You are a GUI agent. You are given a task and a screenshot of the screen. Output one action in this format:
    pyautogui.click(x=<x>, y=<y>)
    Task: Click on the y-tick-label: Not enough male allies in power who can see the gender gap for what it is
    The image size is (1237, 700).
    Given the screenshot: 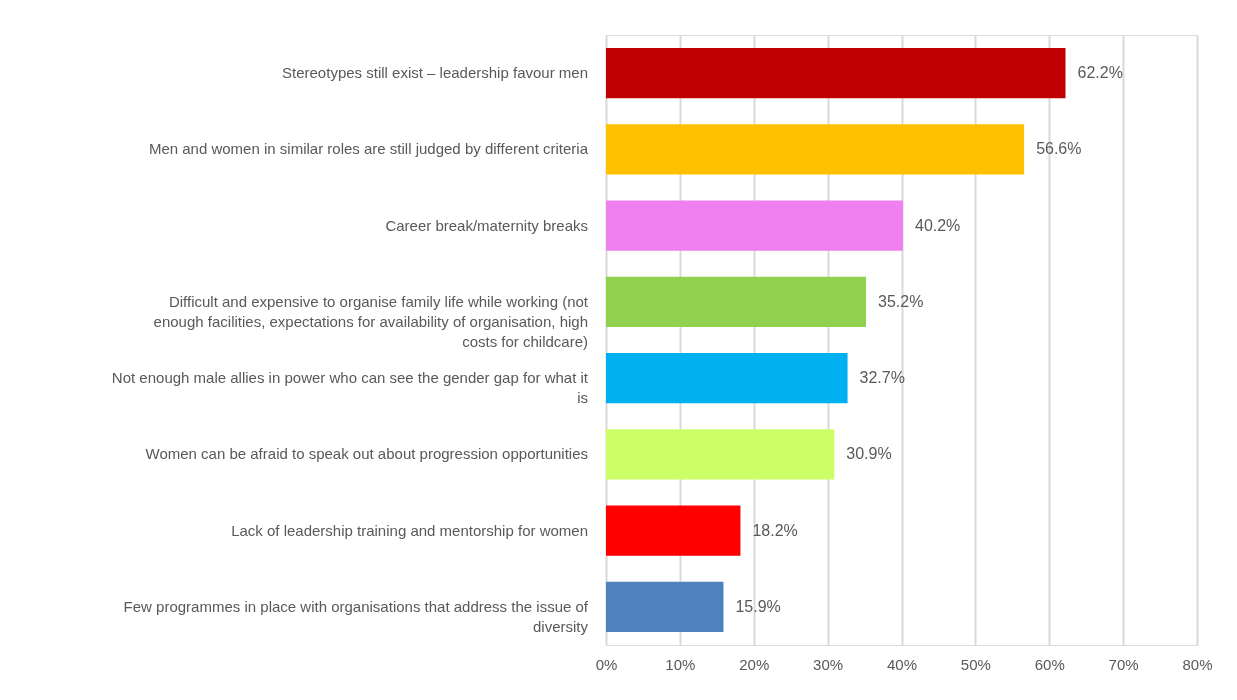 What is the action you would take?
    pyautogui.click(x=350, y=388)
    